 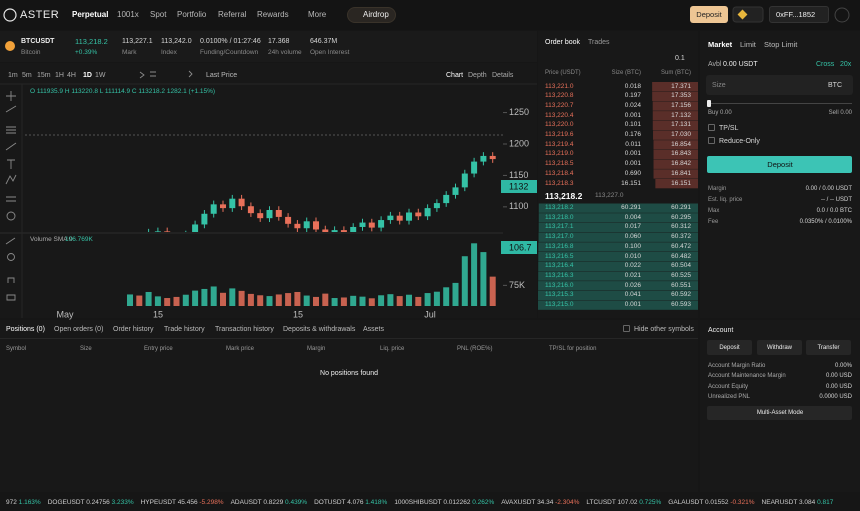 I want to click on airdrop: Airdrop, so click(x=376, y=14).